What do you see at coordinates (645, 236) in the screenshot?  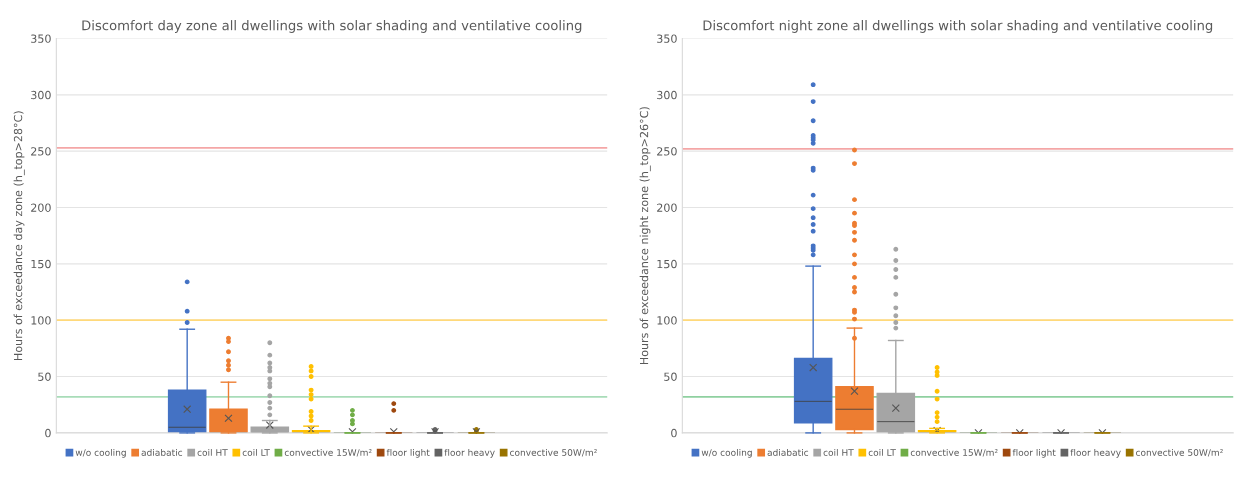 I see `y-axis-title: Hours of exceedance night zone (h_top>26°C)` at bounding box center [645, 236].